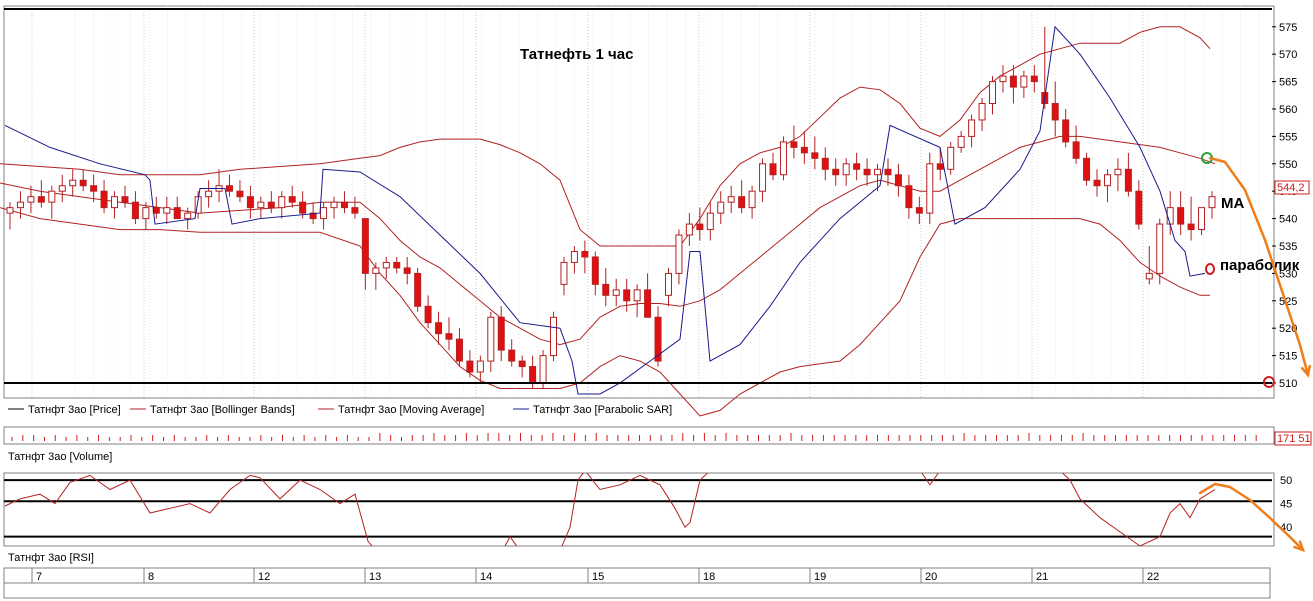 The height and width of the screenshot is (601, 1313). What do you see at coordinates (51, 558) in the screenshot?
I see `rsi-label: Татнфт 3ао [RSI]` at bounding box center [51, 558].